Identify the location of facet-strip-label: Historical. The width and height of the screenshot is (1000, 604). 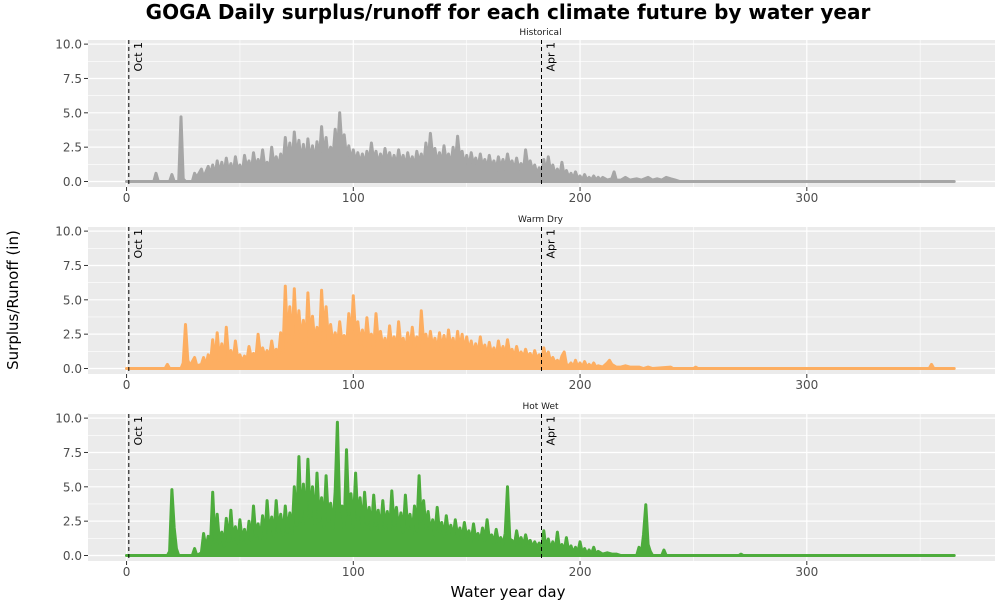
(540, 33).